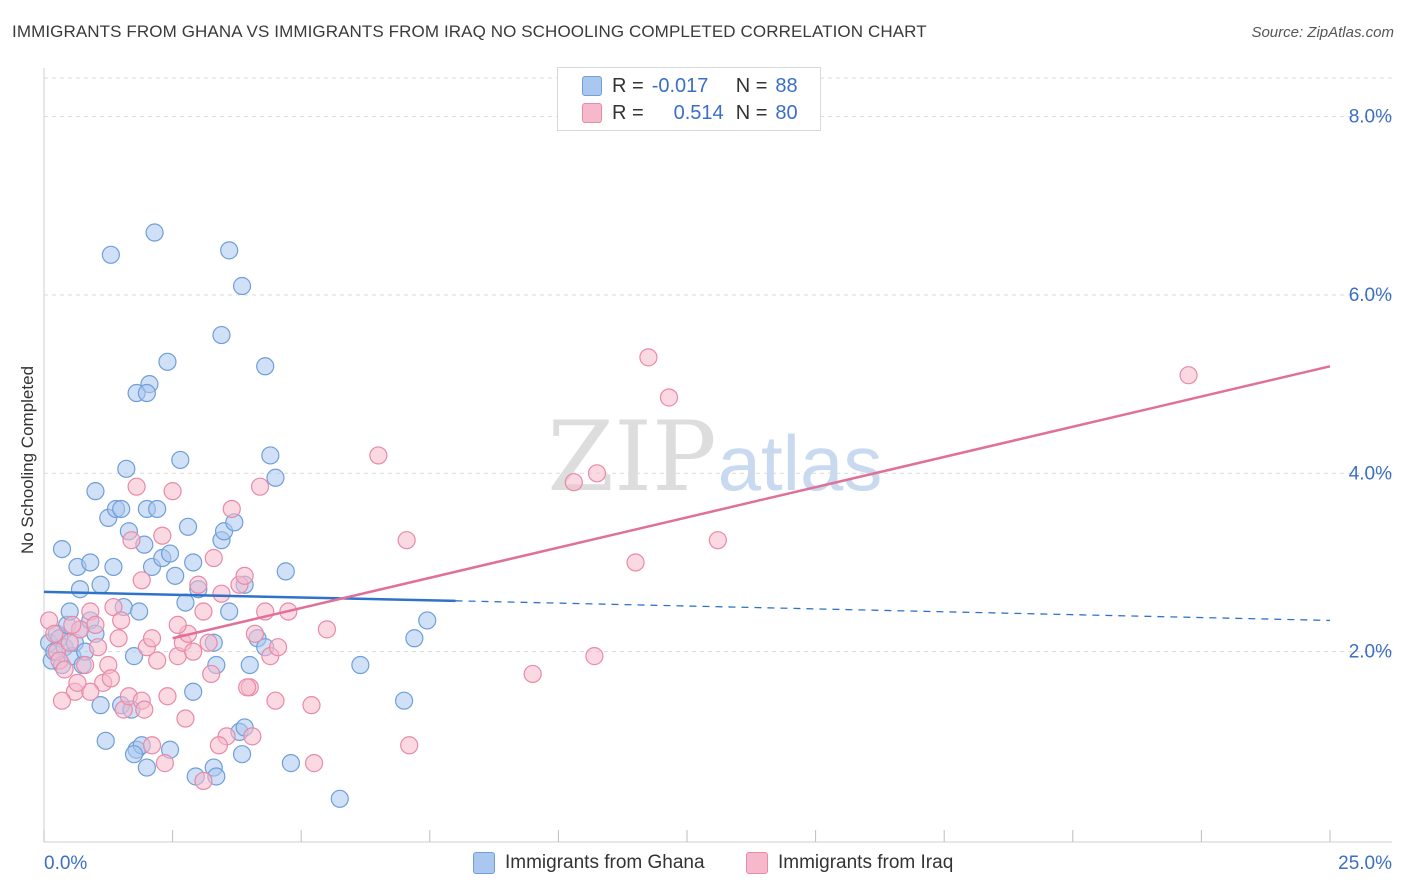  What do you see at coordinates (27, 460) in the screenshot?
I see `y-axis-label: No Schooling Completed` at bounding box center [27, 460].